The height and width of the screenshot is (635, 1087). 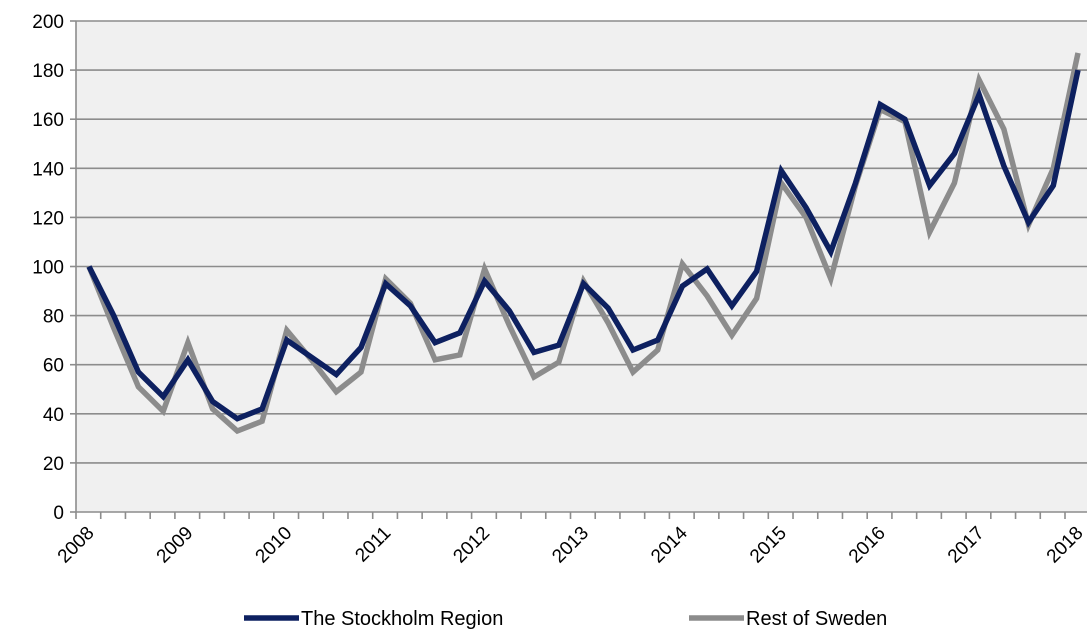 What do you see at coordinates (816, 619) in the screenshot?
I see `legend-label-rest-of-sweden: Rest of Sweden` at bounding box center [816, 619].